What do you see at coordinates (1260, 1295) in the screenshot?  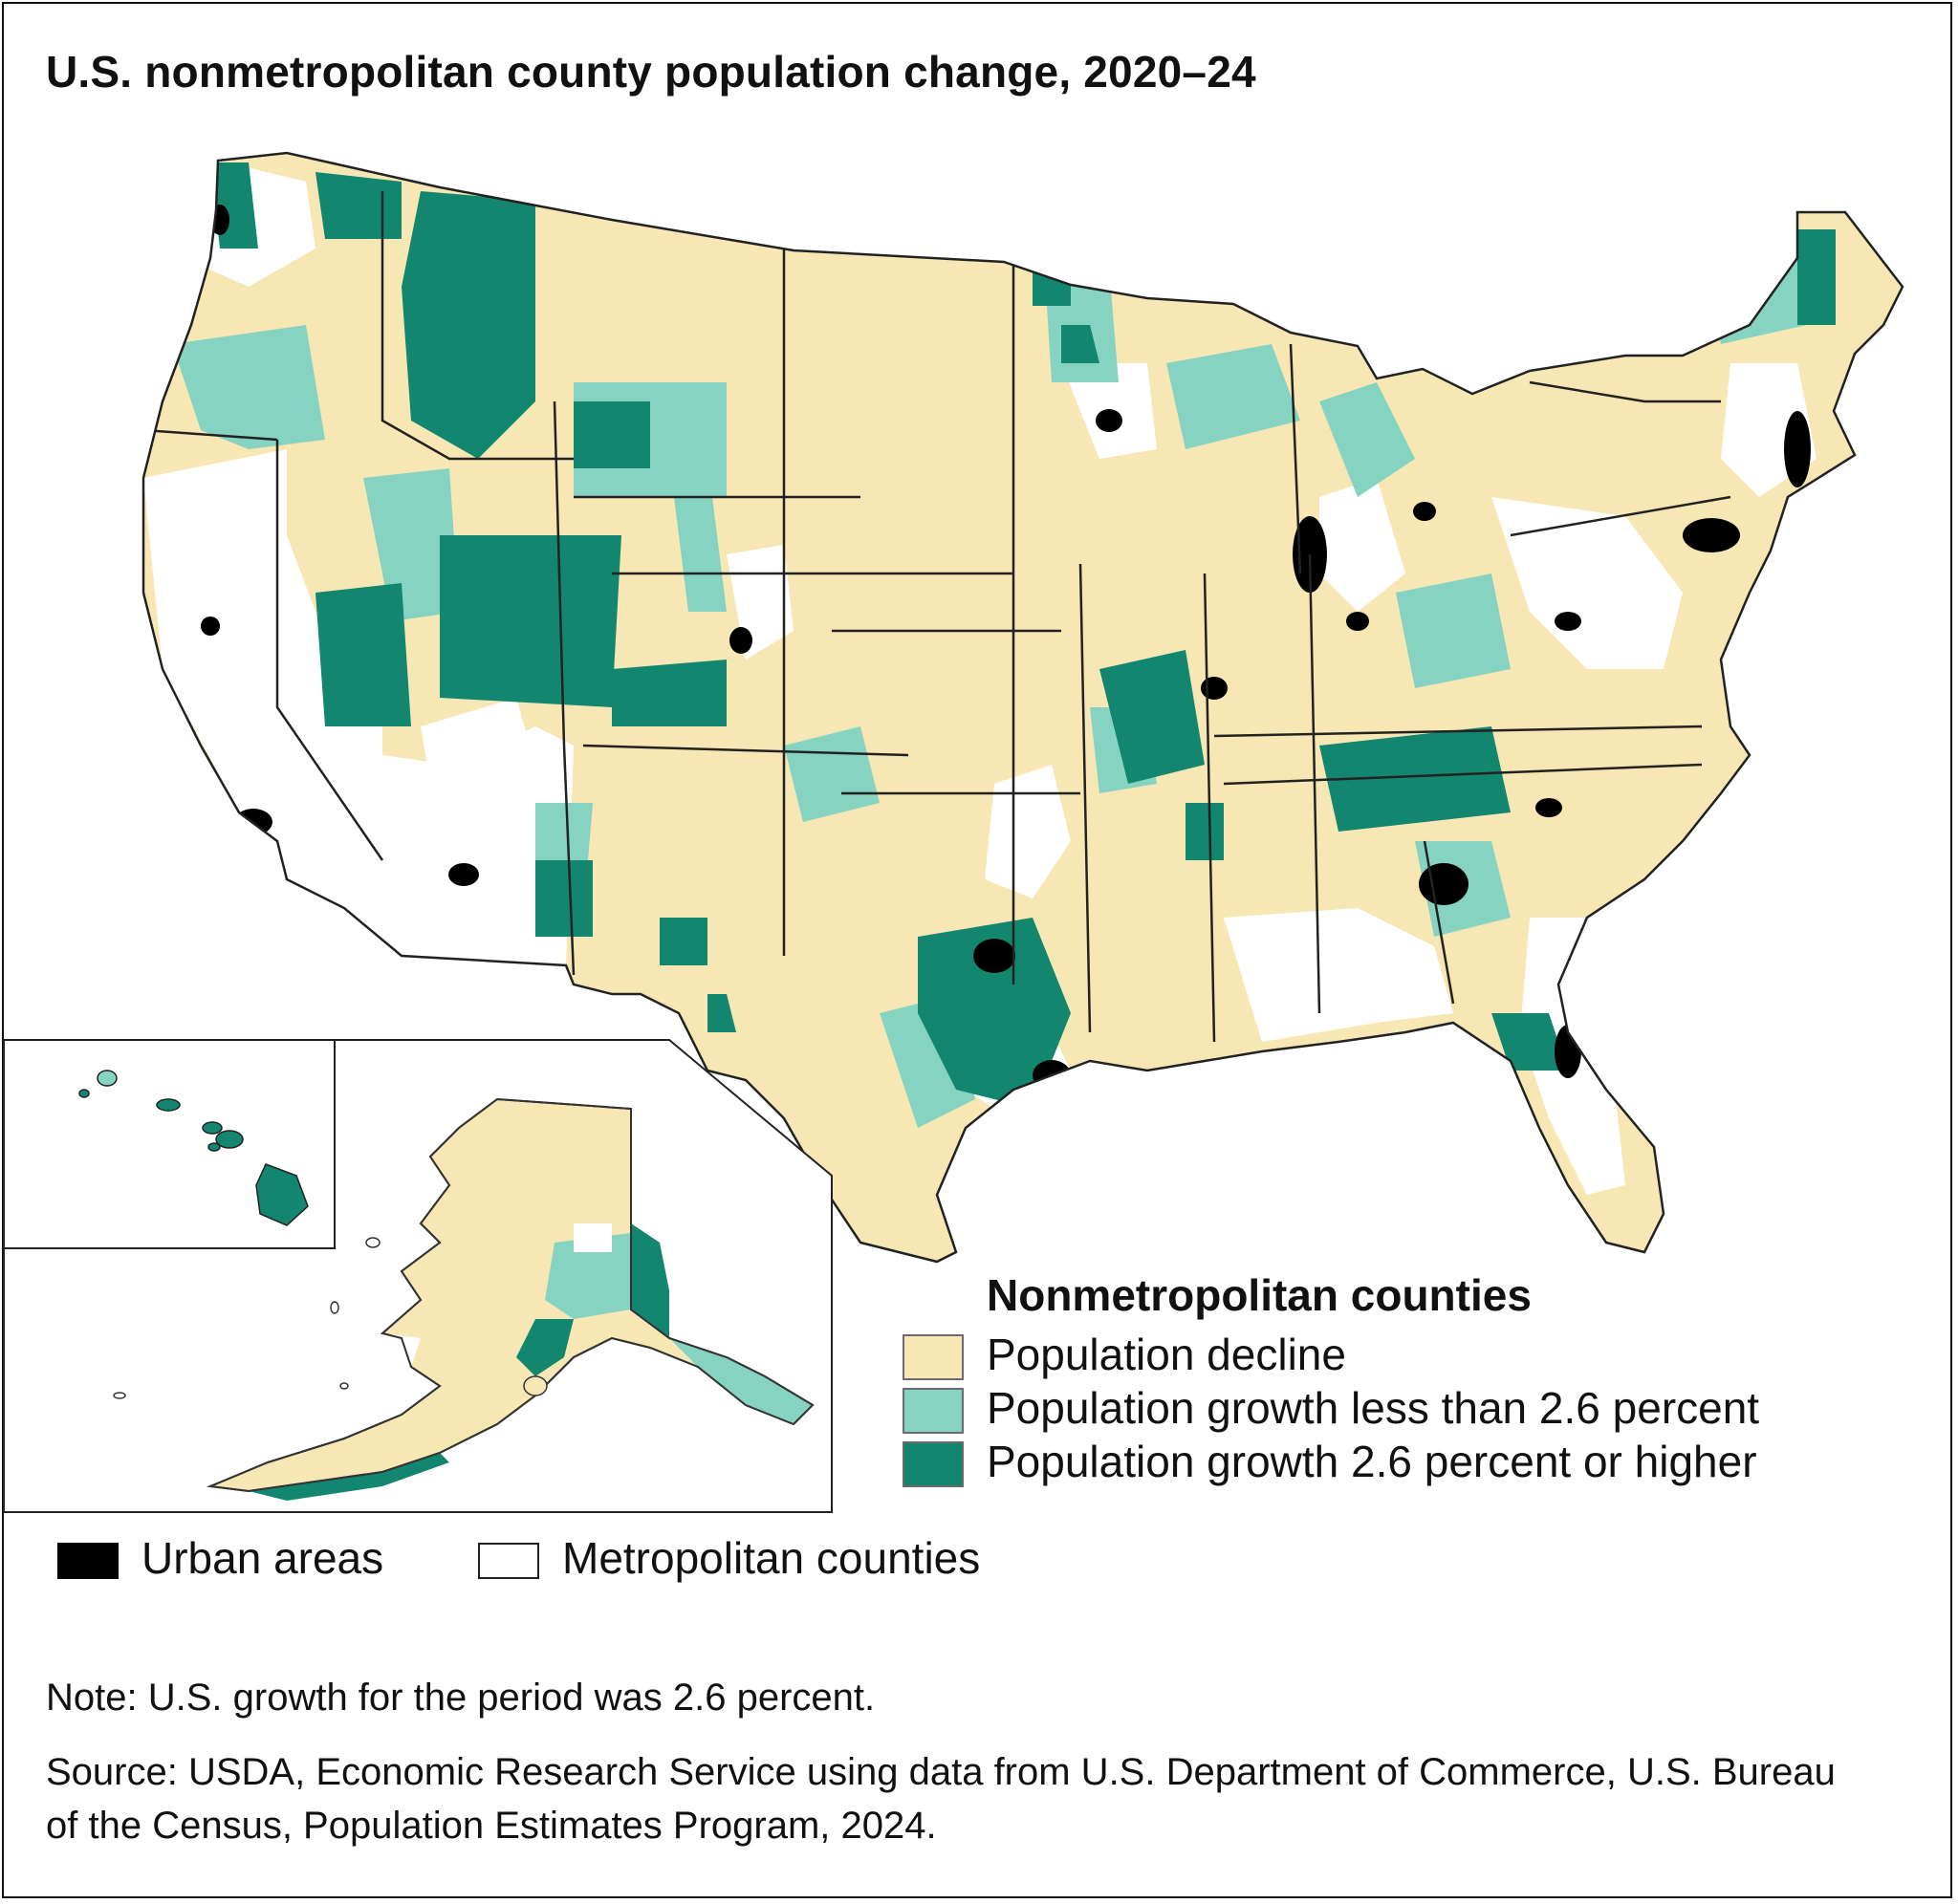 I see `legend-title: Nonmetropolitan counties` at bounding box center [1260, 1295].